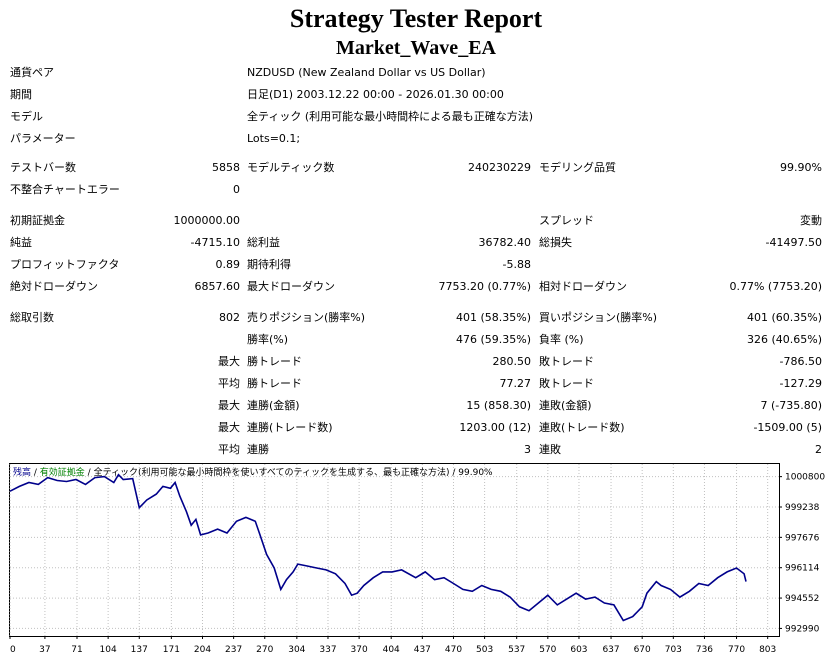 The height and width of the screenshot is (664, 832). What do you see at coordinates (505, 242) in the screenshot?
I see `gross-profit-value: 36782.40` at bounding box center [505, 242].